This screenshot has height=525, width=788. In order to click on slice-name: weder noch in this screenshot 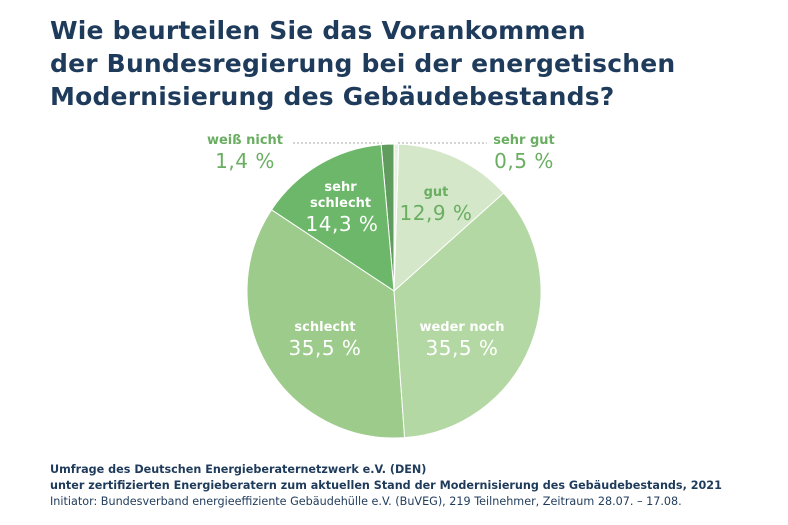, I will do `click(462, 327)`.